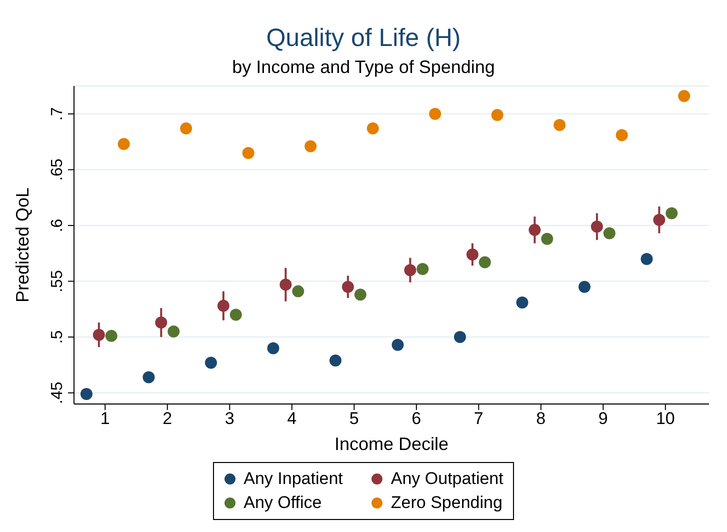  I want to click on chart-title: Quality of Life (H), so click(363, 38).